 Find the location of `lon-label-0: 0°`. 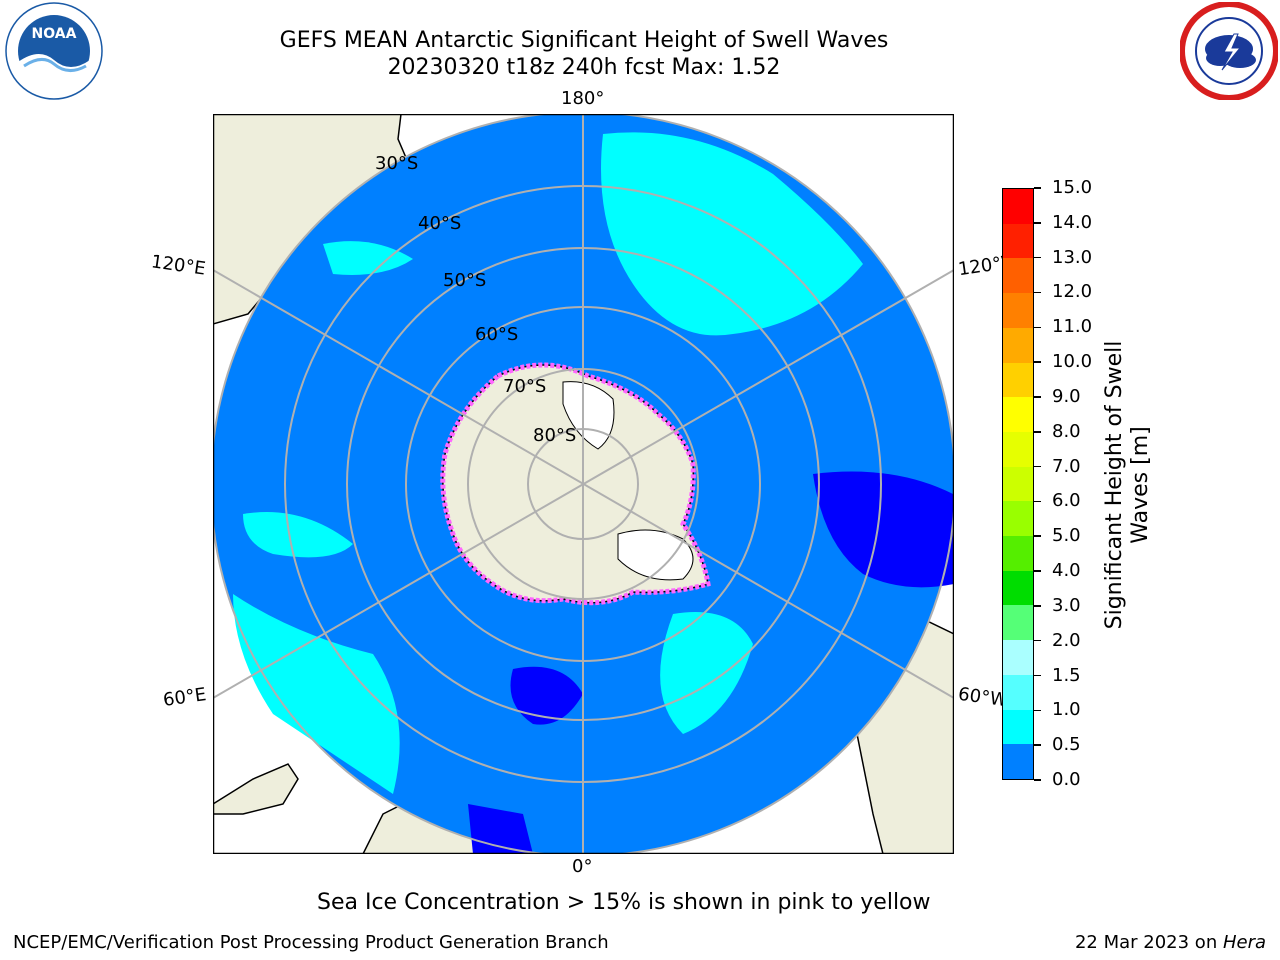

lon-label-0: 0° is located at coordinates (582, 866).